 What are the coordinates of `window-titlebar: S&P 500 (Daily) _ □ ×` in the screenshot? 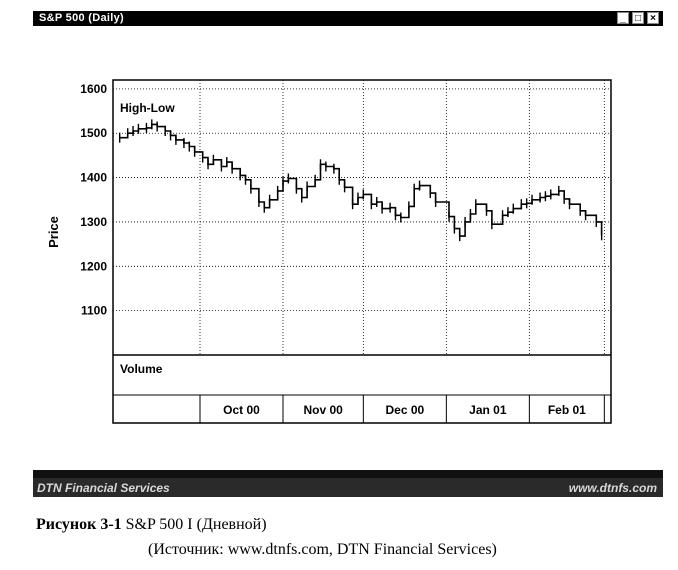 It's located at (348, 18).